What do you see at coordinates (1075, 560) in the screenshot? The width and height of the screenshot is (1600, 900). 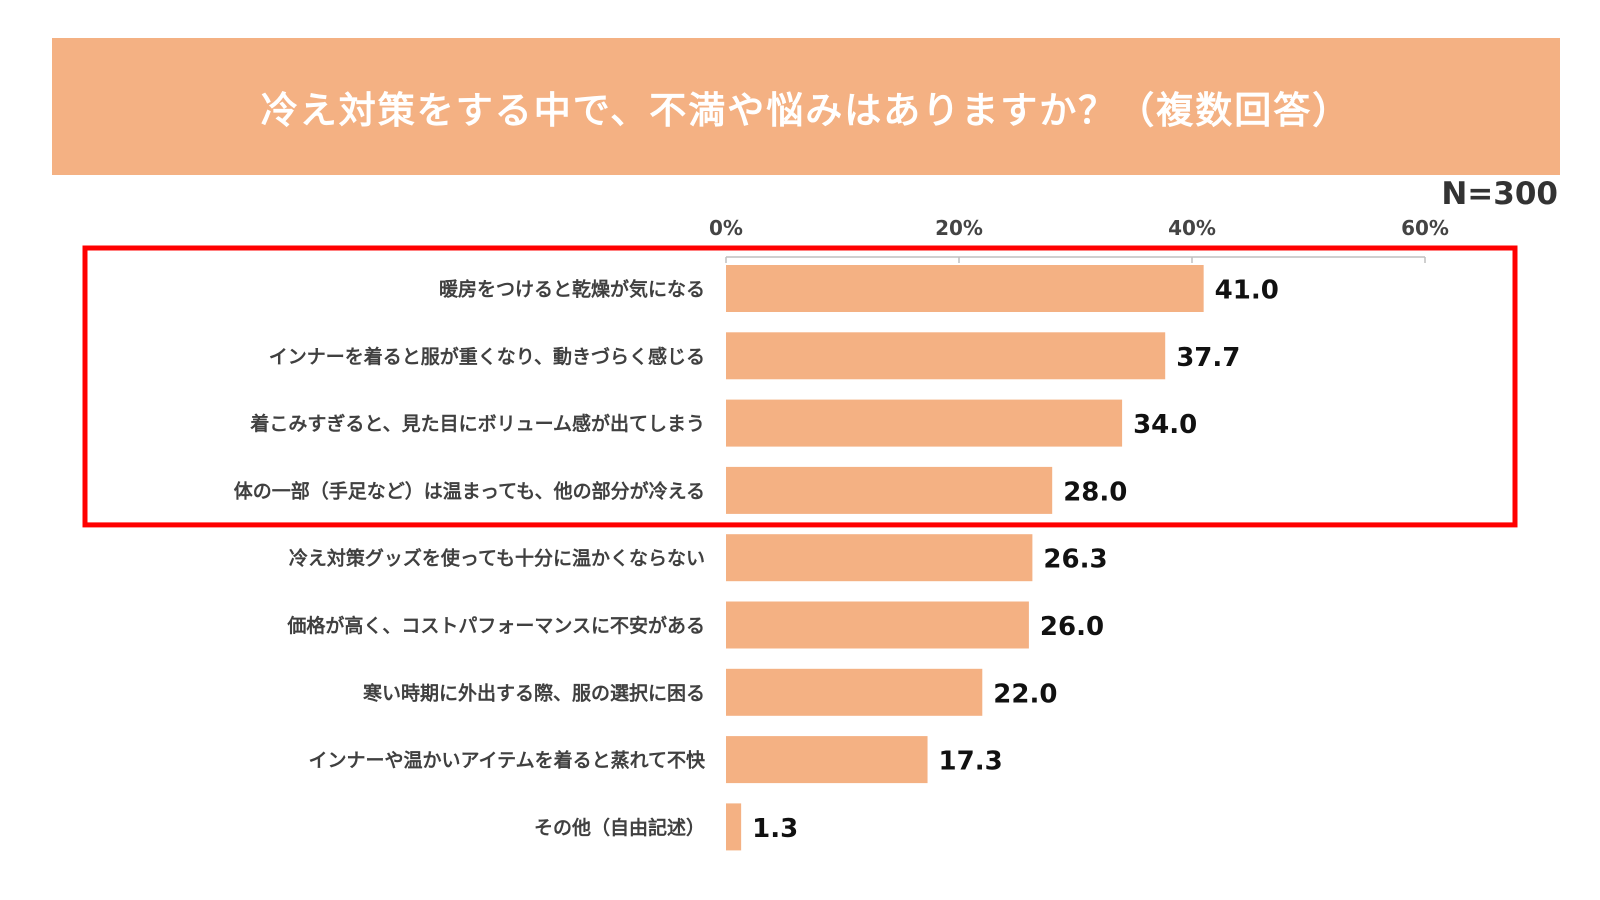 I see `data-label: 26.3` at bounding box center [1075, 560].